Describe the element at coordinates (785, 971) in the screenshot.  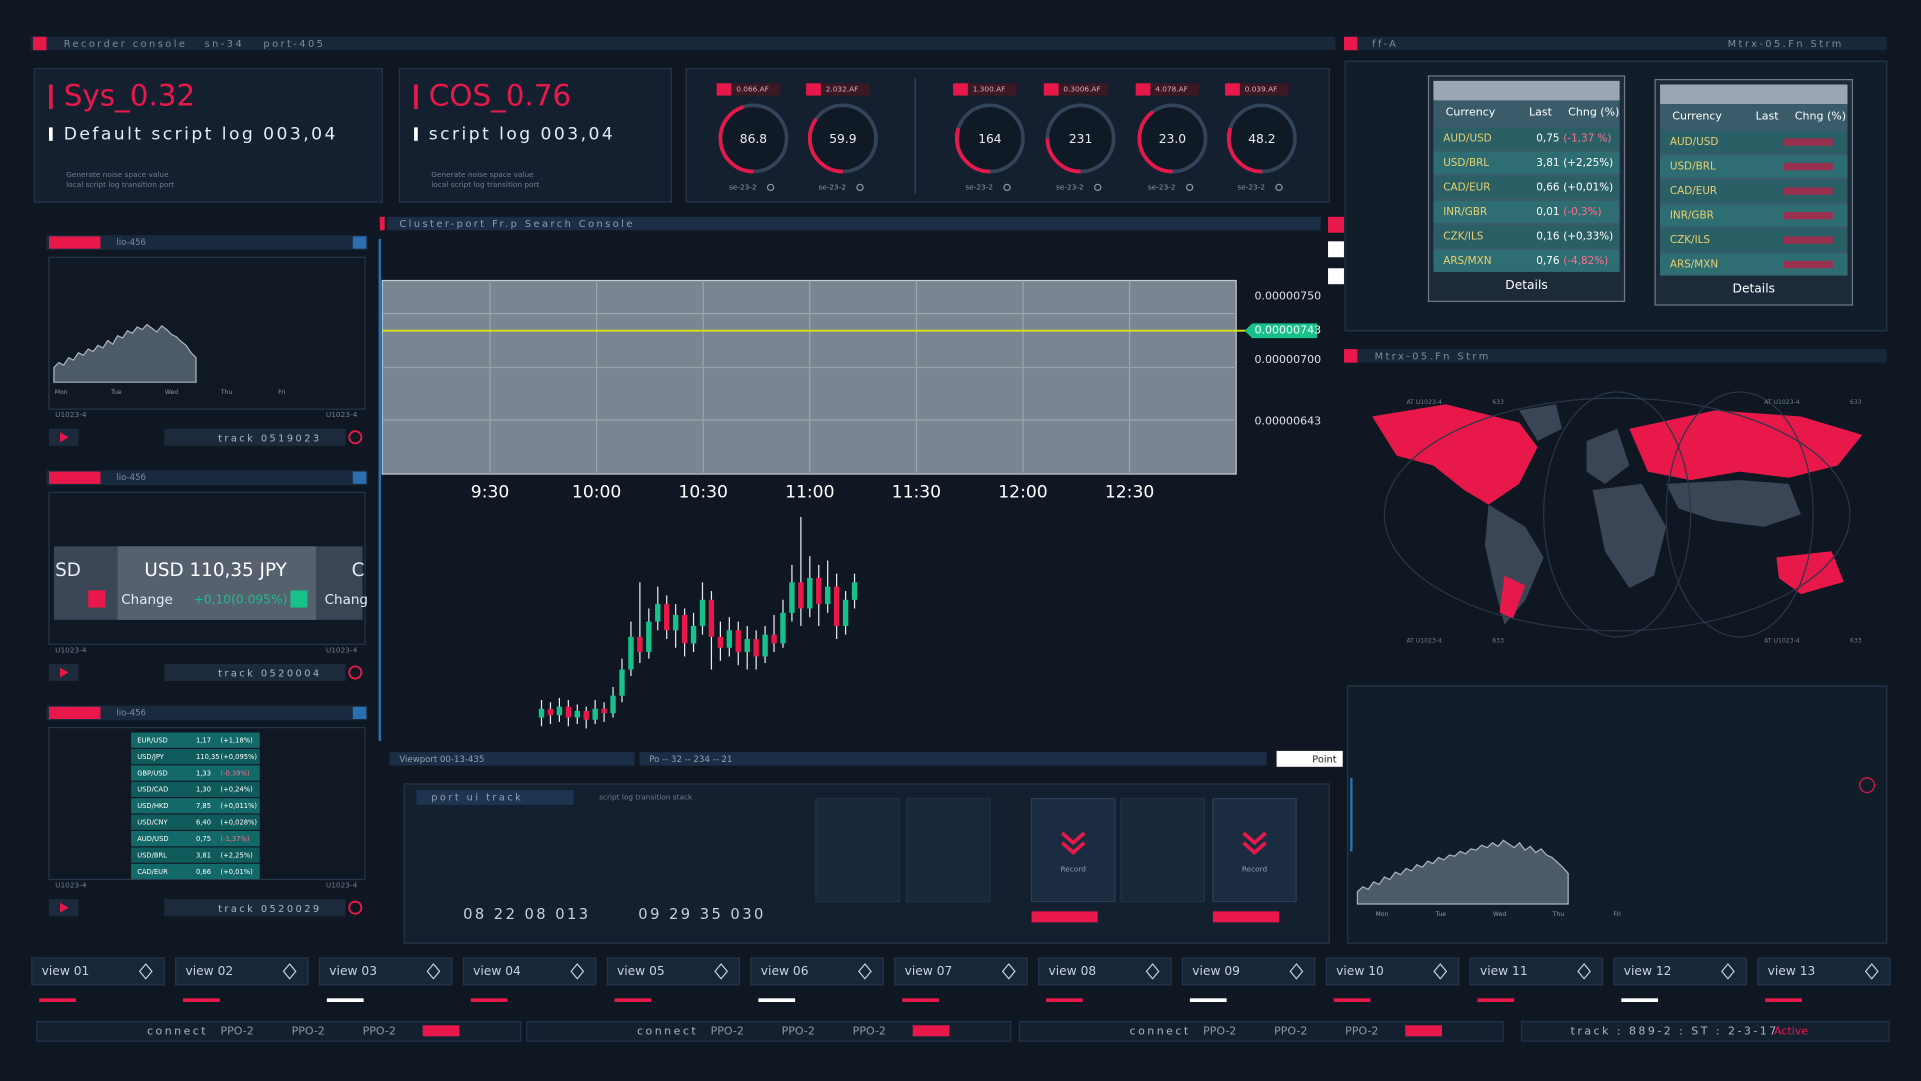
I see `view-label: view 06` at that location.